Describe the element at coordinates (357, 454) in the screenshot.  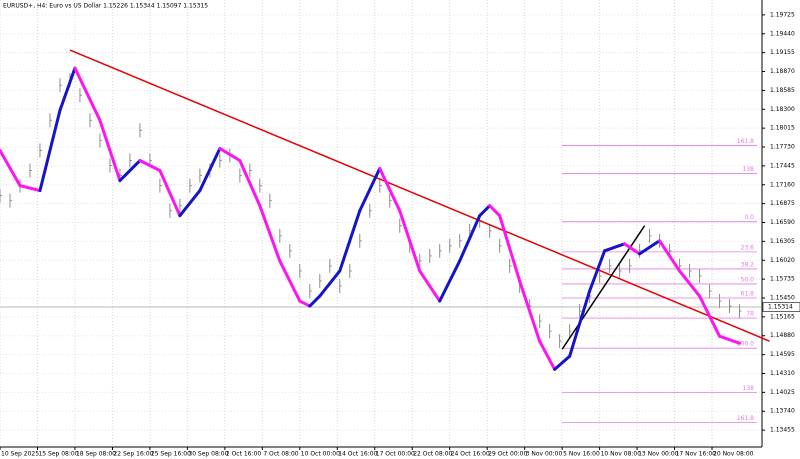
I see `x-tick-label: 14 Oct 16:00` at that location.